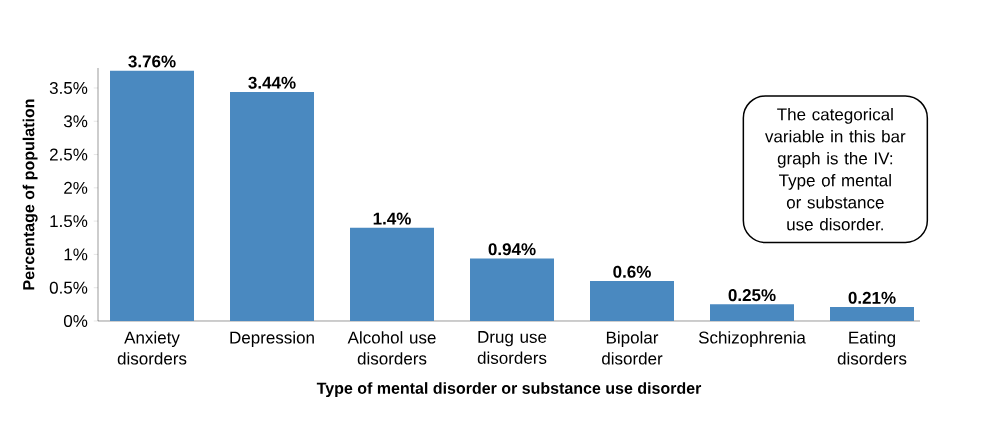 The width and height of the screenshot is (1006, 428). Describe the element at coordinates (392, 218) in the screenshot. I see `data-label: 1.4%` at that location.